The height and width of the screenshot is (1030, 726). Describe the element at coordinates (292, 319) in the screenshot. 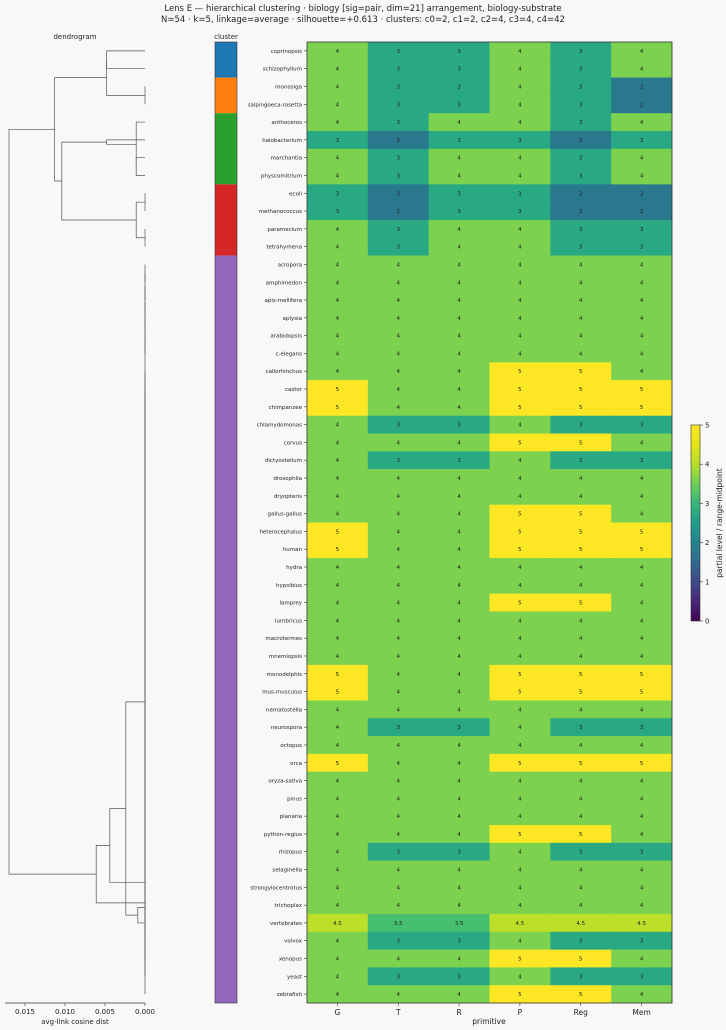

I see `row-label: aplysia` at that location.